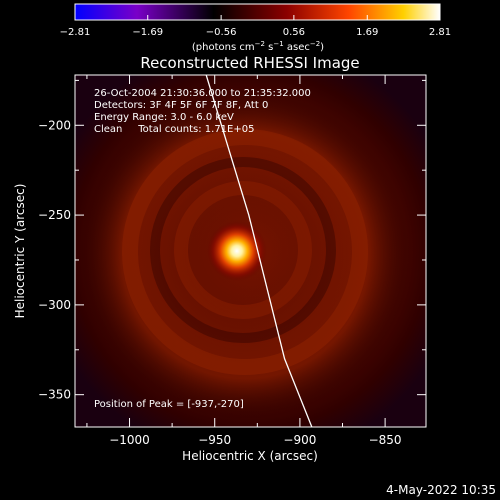 The width and height of the screenshot is (500, 500). Describe the element at coordinates (236, 251) in the screenshot. I see `peak-source` at that location.